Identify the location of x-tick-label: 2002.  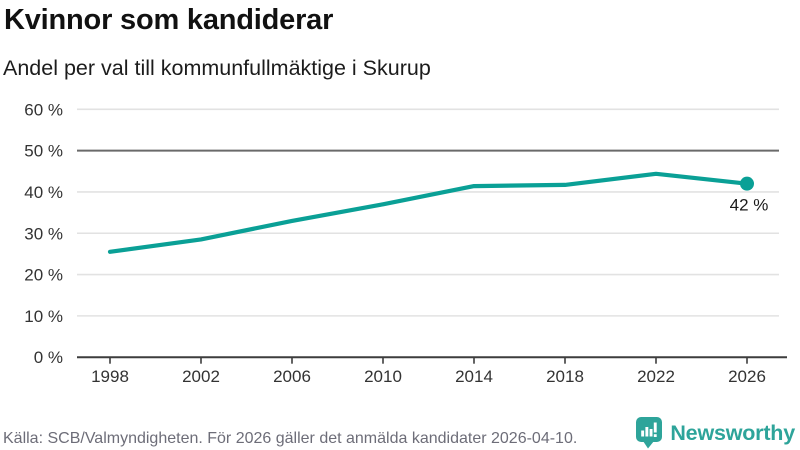
(201, 376).